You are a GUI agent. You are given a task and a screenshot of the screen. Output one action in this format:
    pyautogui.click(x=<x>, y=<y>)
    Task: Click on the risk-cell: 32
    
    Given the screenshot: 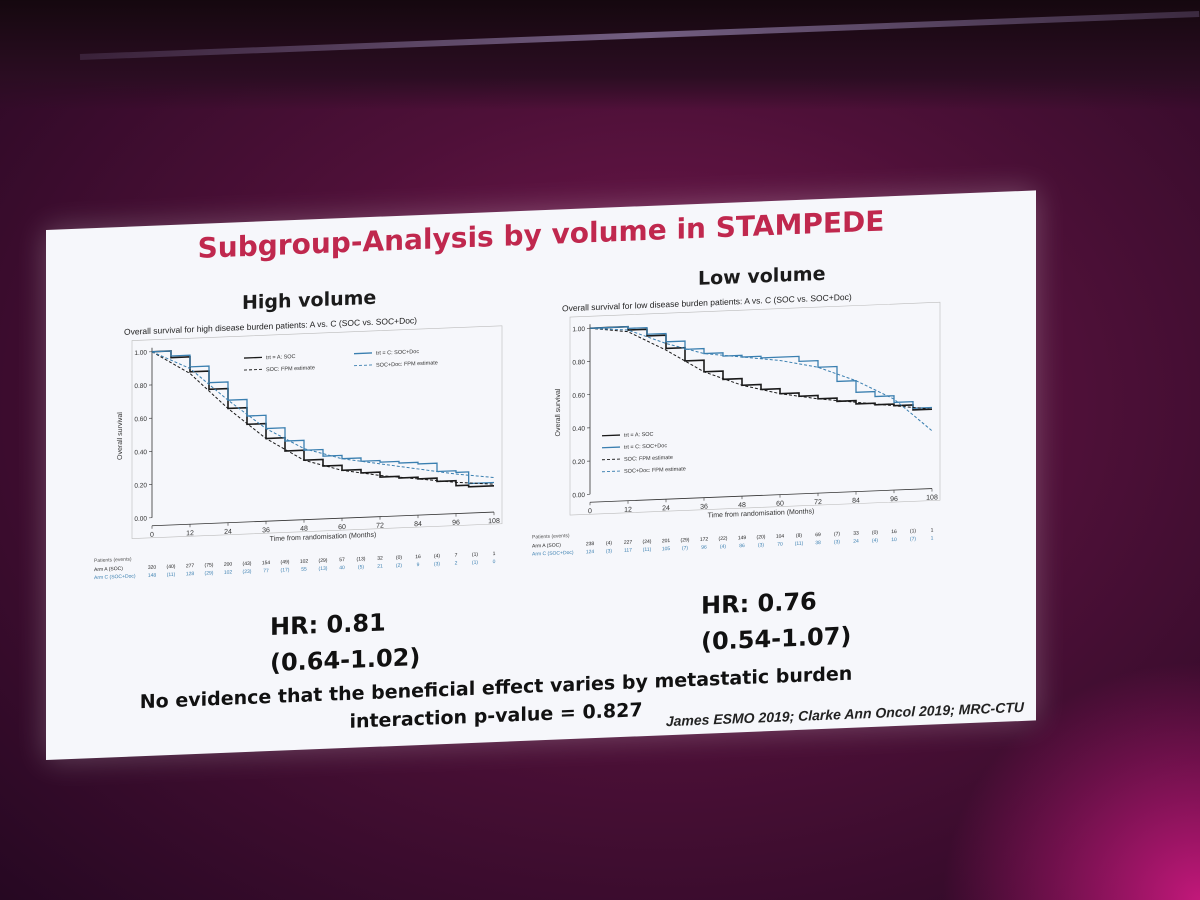 What is the action you would take?
    pyautogui.click(x=380, y=559)
    